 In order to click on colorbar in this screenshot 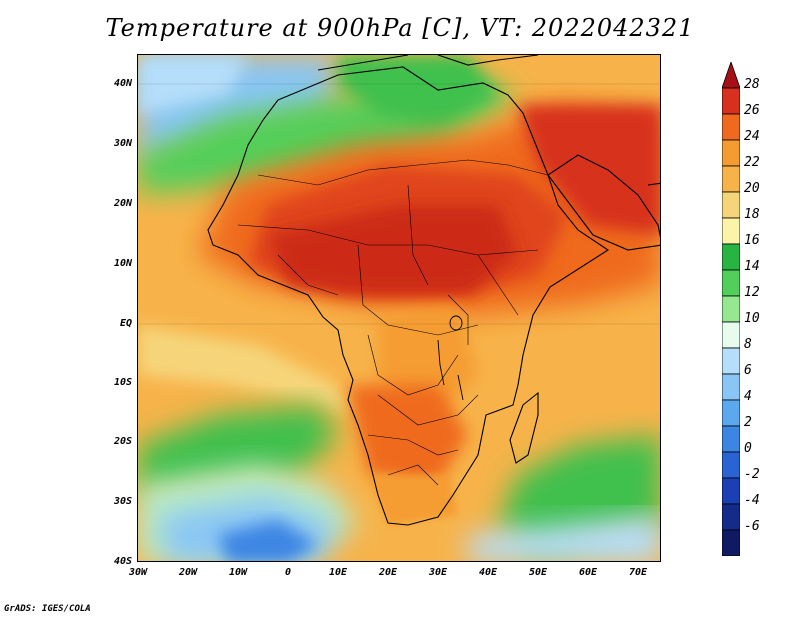, I will do `click(731, 309)`.